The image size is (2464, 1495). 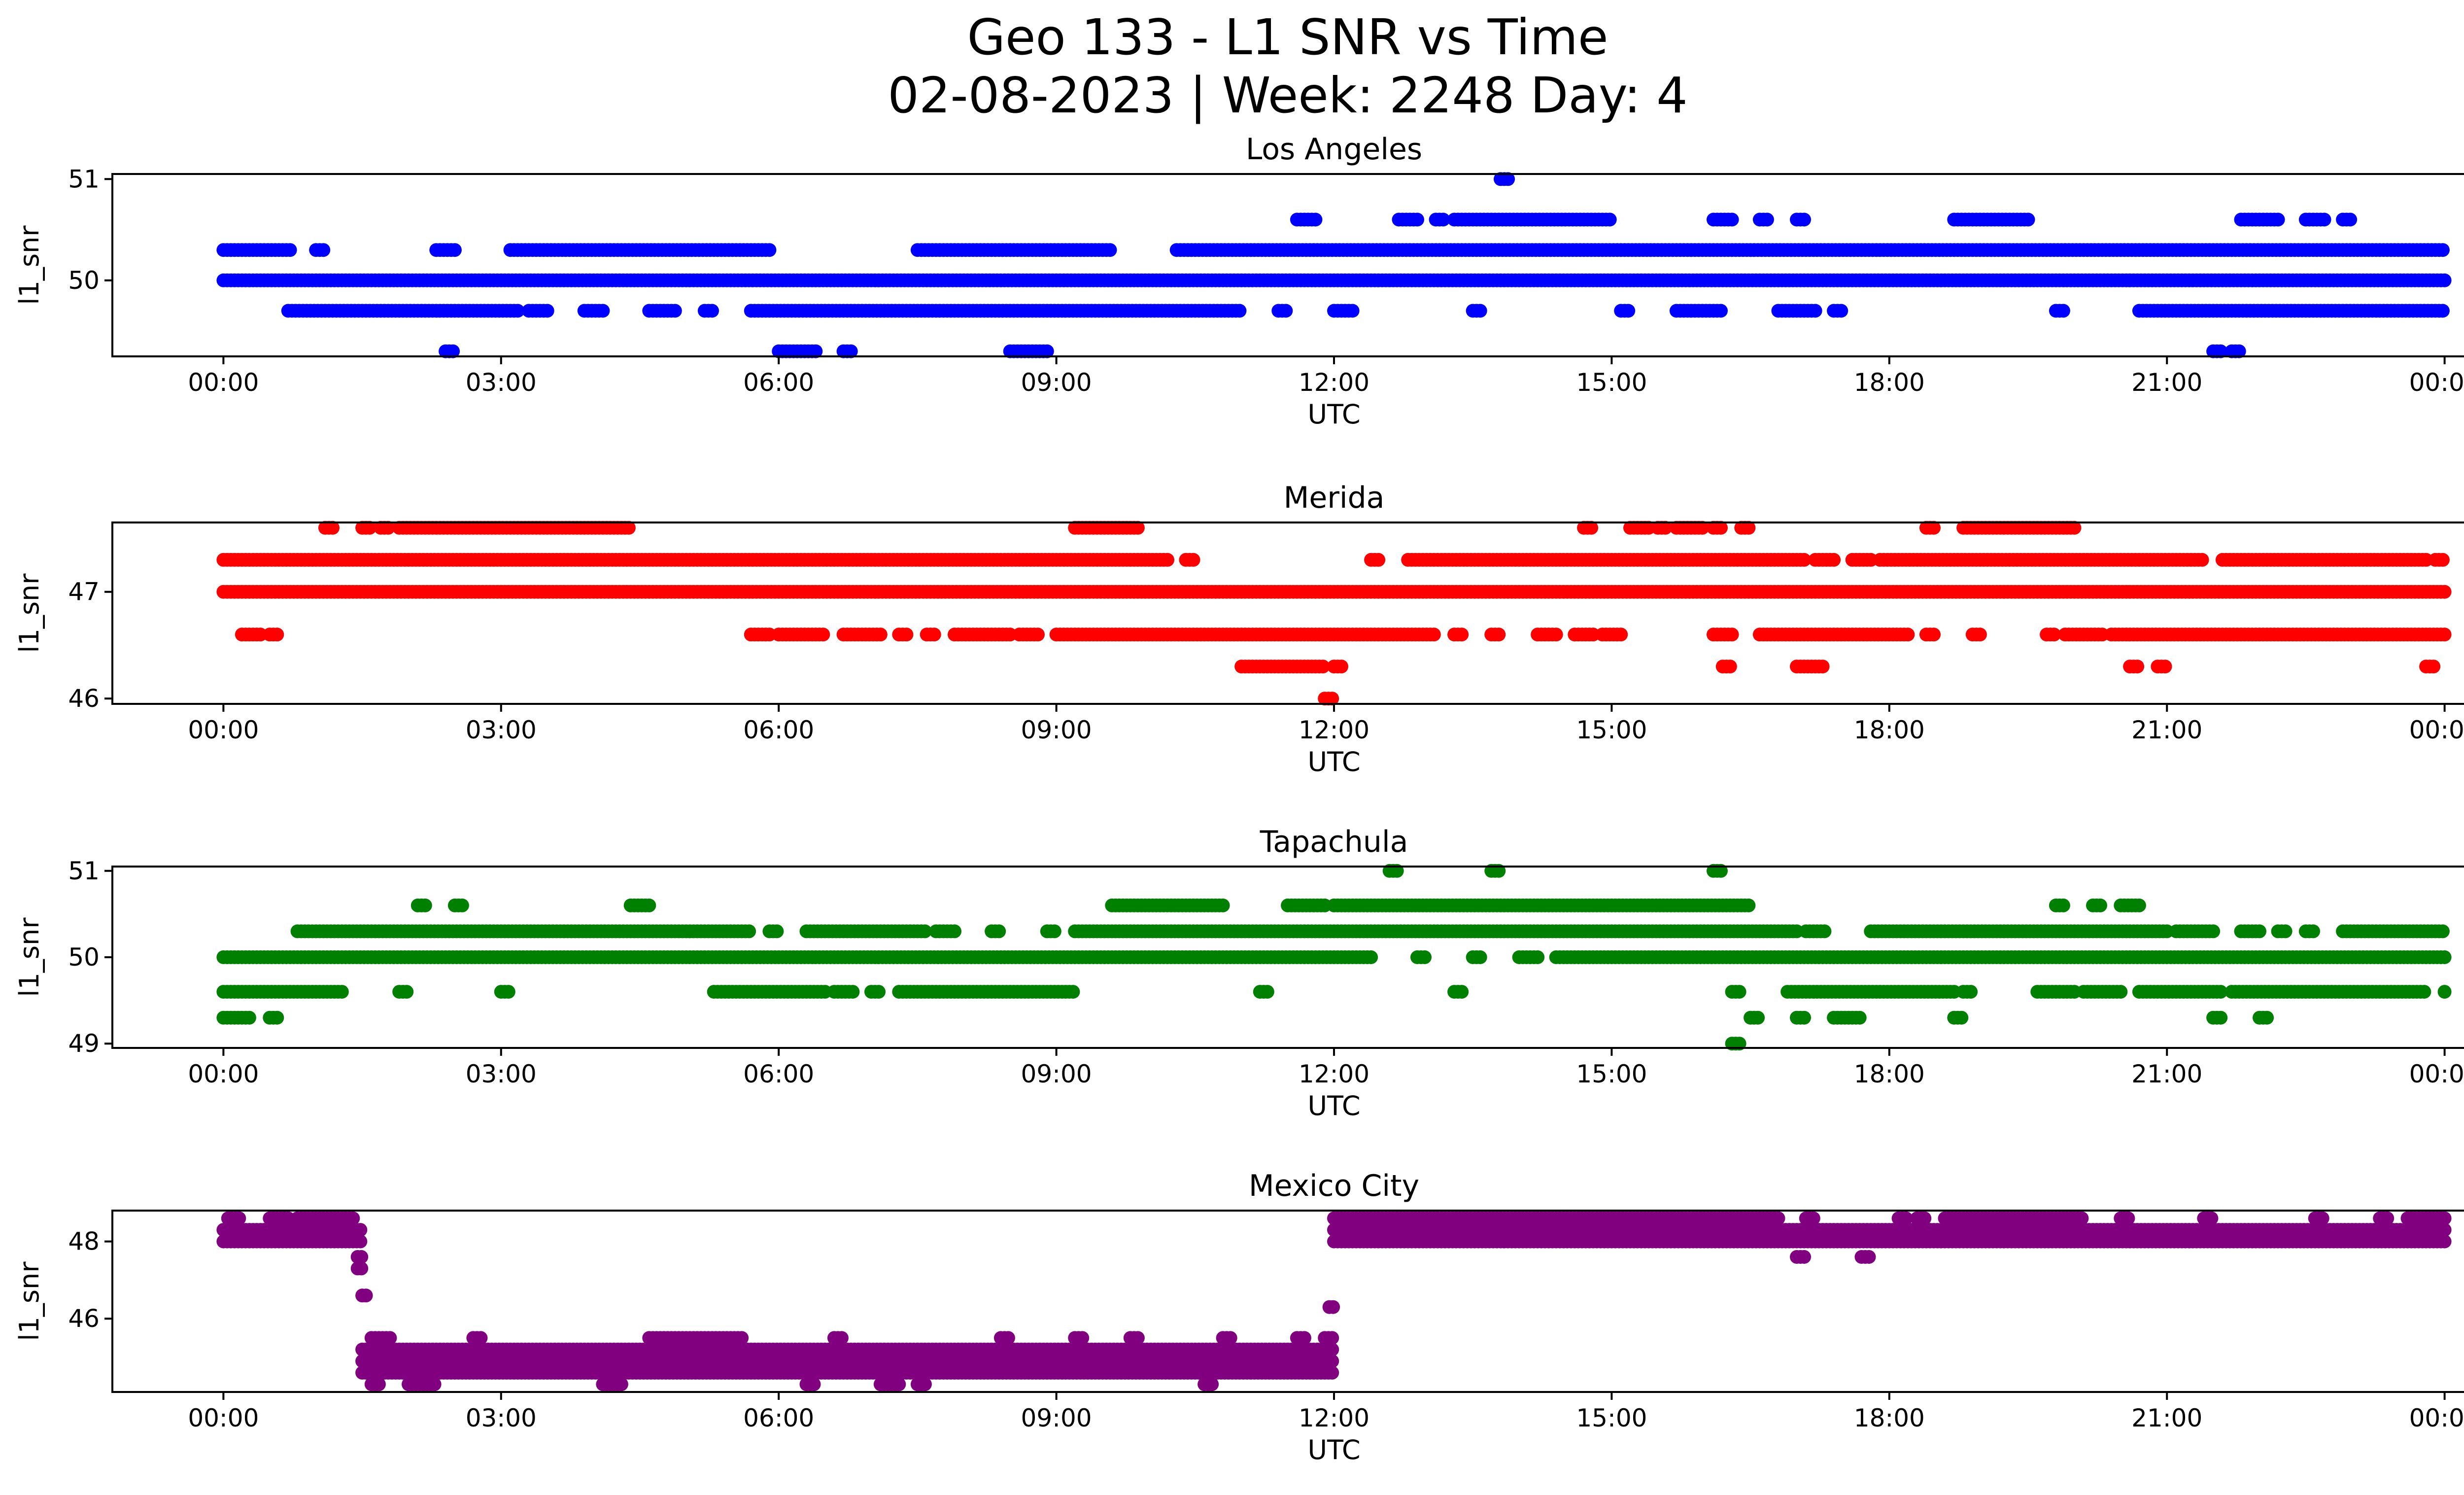 What do you see at coordinates (1334, 149) in the screenshot?
I see `panel-title: Los Angeles` at bounding box center [1334, 149].